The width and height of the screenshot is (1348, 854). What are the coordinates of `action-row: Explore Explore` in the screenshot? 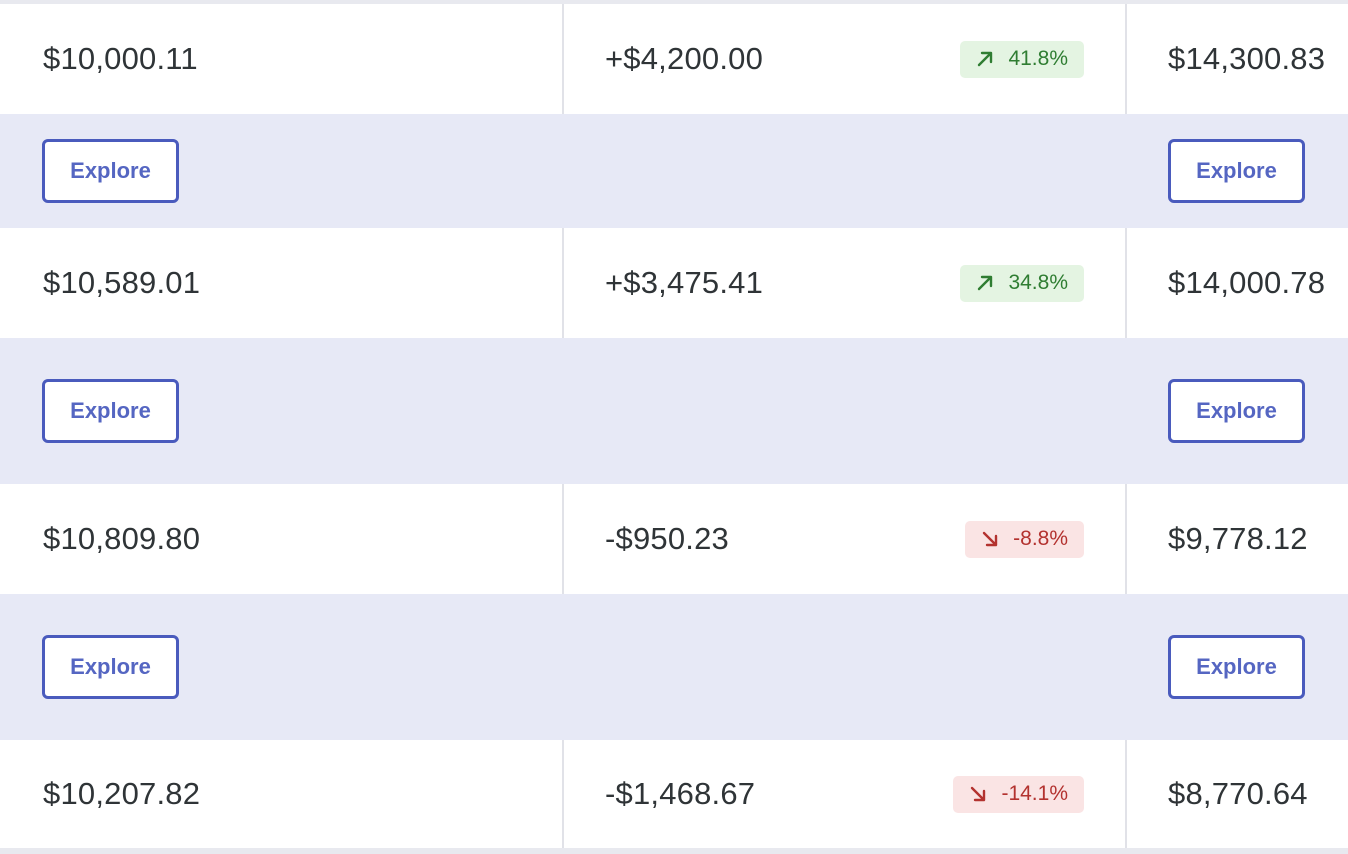 It's located at (674, 171).